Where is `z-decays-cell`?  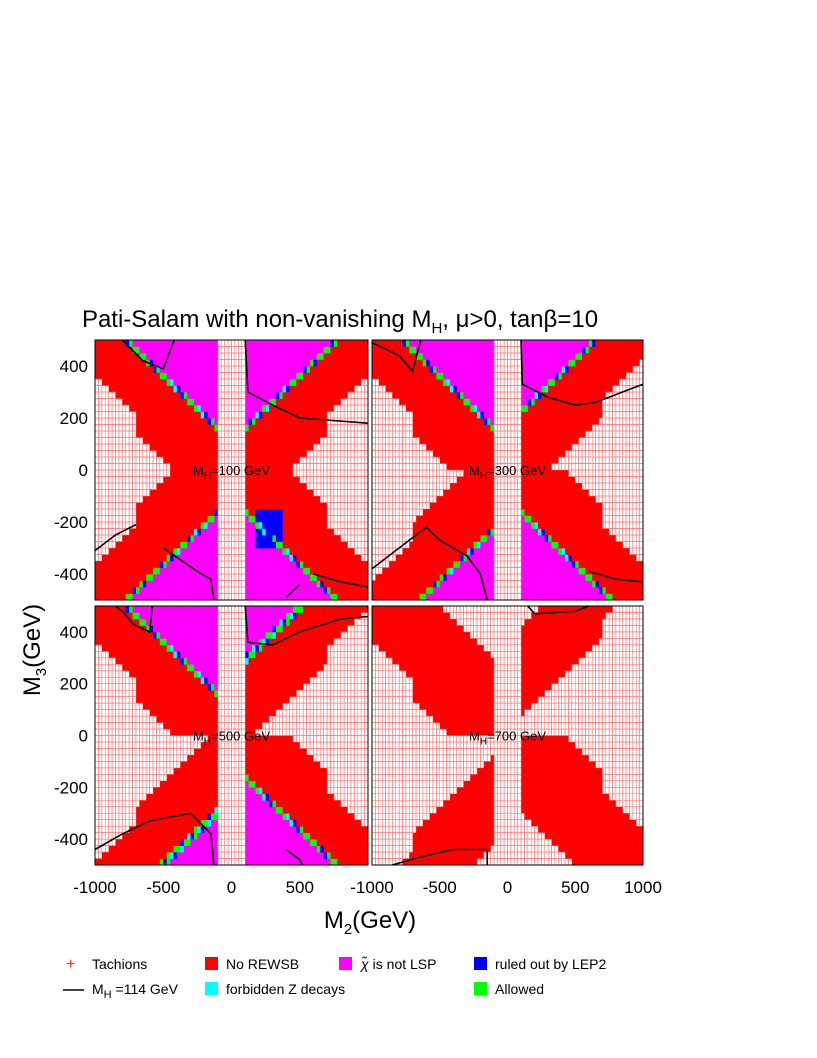
z-decays-cell is located at coordinates (175, 389).